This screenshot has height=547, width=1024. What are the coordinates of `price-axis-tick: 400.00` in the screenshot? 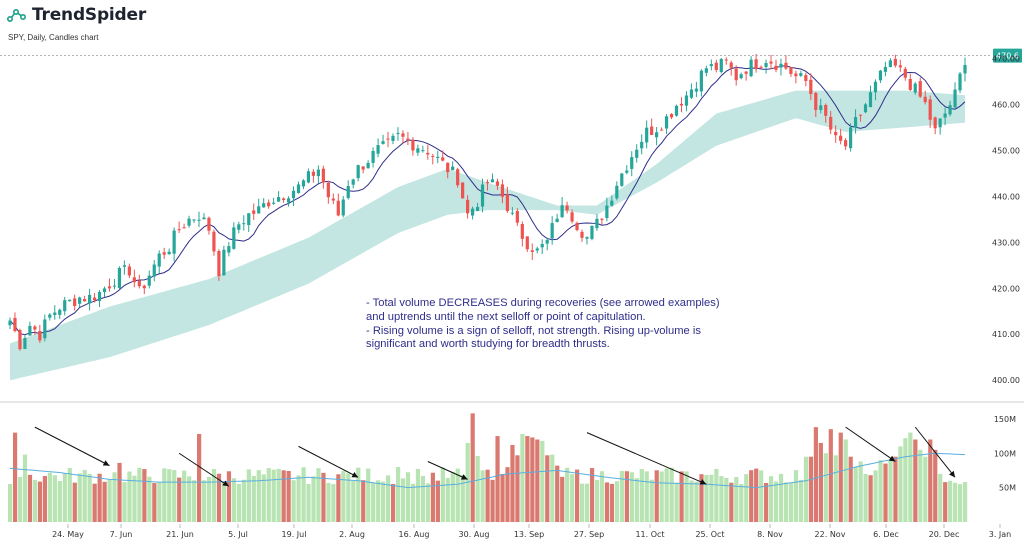 It's located at (1006, 380).